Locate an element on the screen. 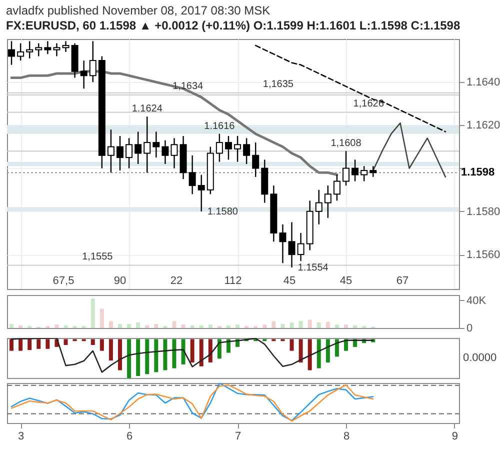  annotation: 1,1608 is located at coordinates (346, 144).